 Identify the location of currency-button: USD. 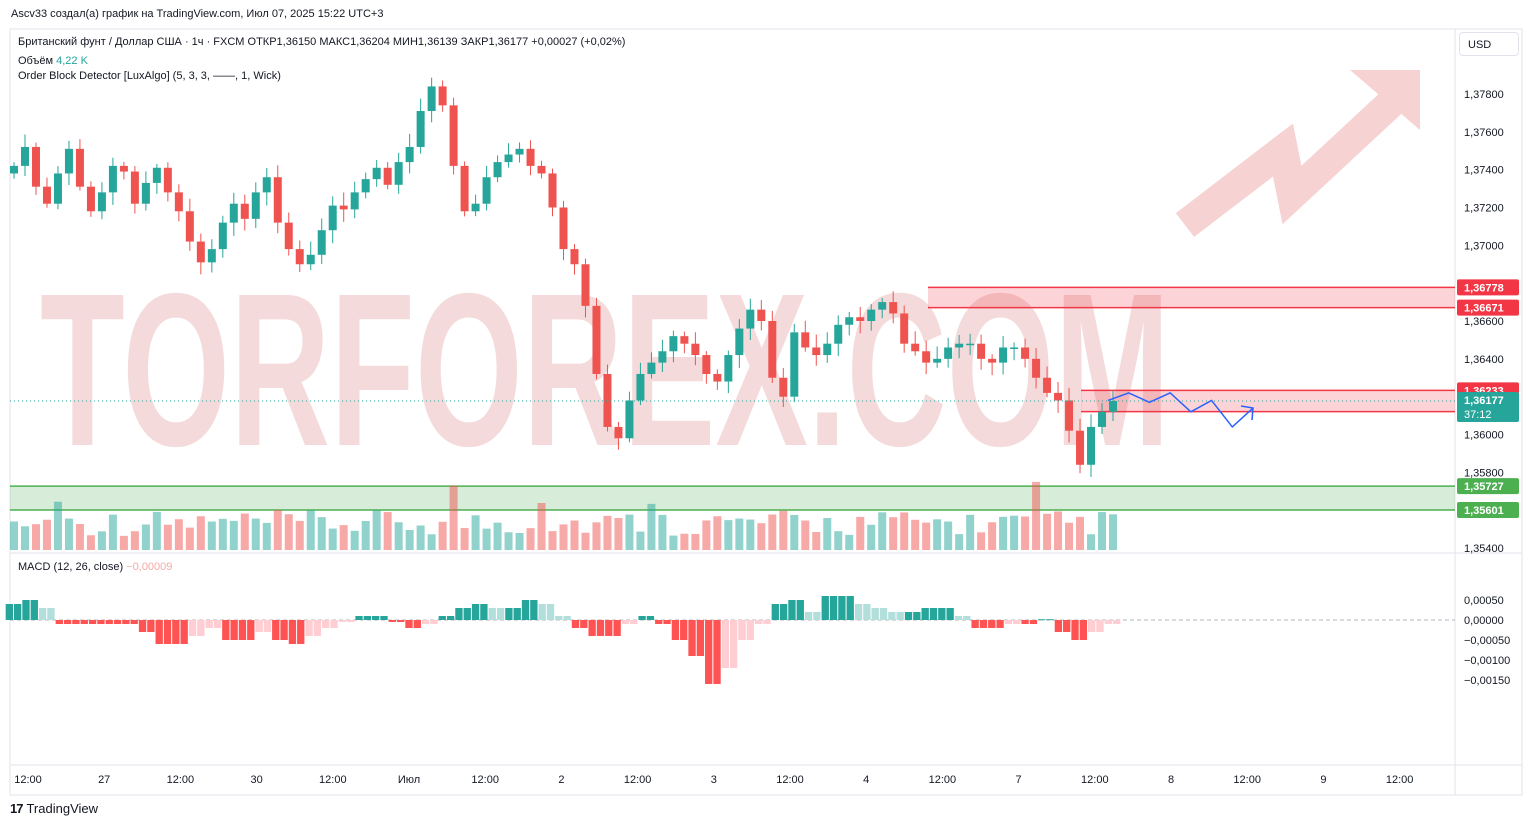
(1489, 44).